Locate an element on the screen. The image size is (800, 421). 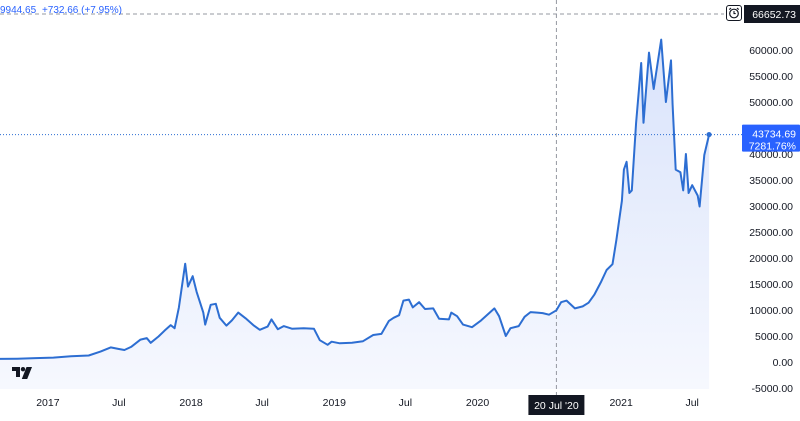
top-price-box is located at coordinates (772, 14).